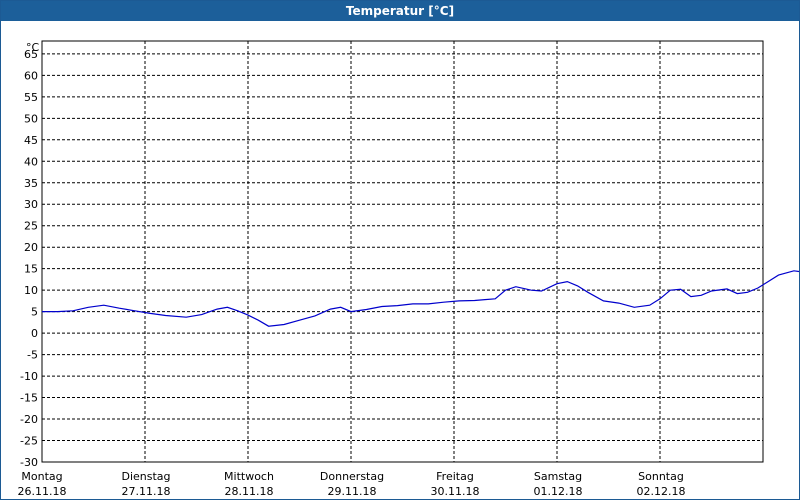 This screenshot has height=500, width=800. I want to click on y-tick-label: 30, so click(31, 204).